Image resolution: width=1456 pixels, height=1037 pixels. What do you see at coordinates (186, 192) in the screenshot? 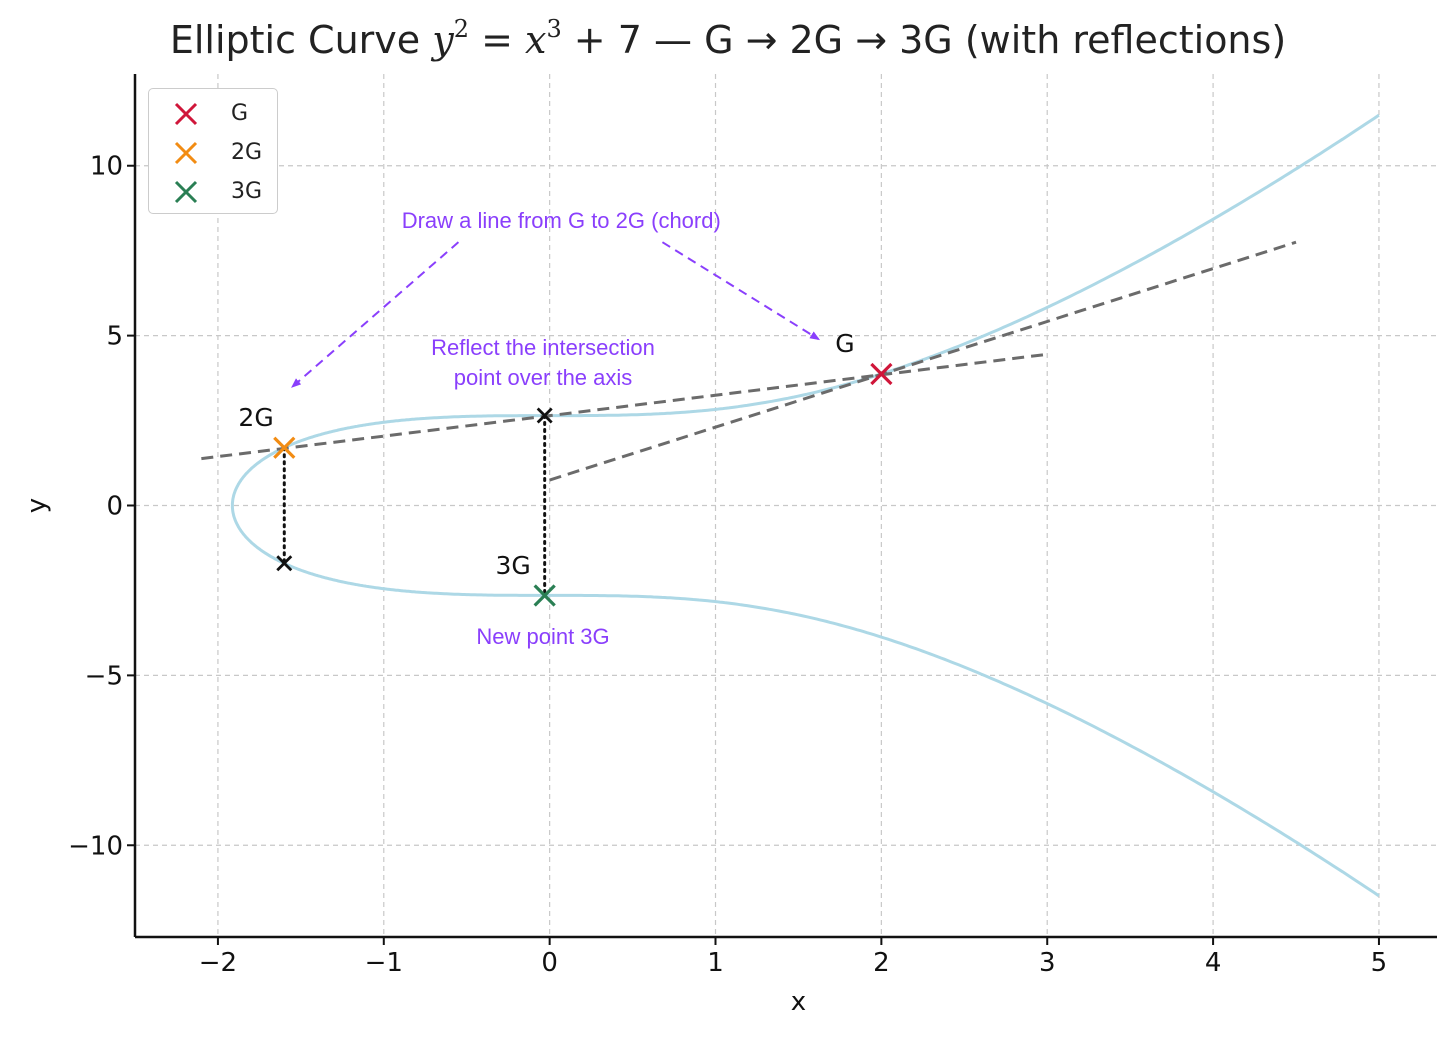
I see `legend-3g-marker-icon` at bounding box center [186, 192].